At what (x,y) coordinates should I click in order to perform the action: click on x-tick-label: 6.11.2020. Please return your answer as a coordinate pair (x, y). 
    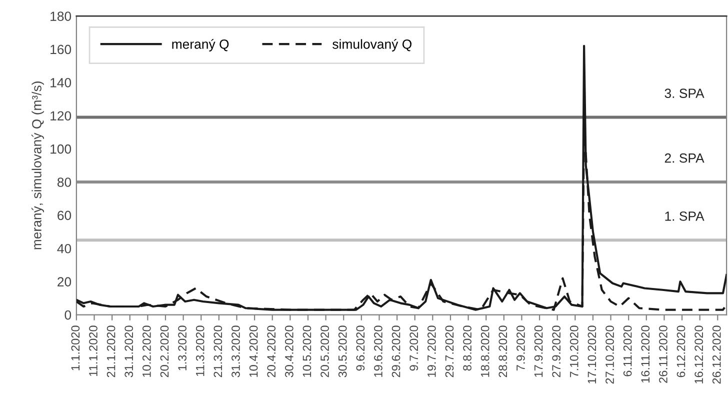
    Looking at the image, I should click on (627, 351).